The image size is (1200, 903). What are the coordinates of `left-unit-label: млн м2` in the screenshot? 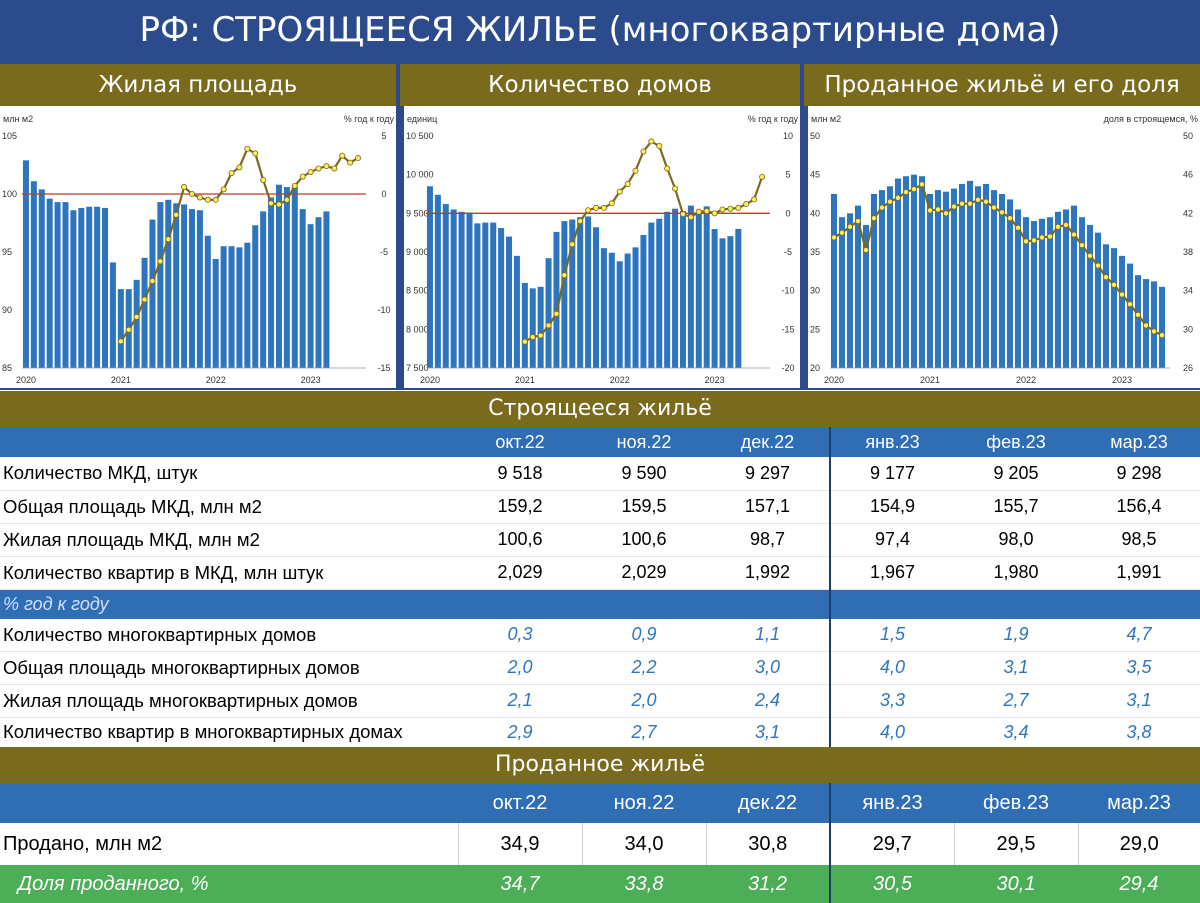 It's located at (18, 119).